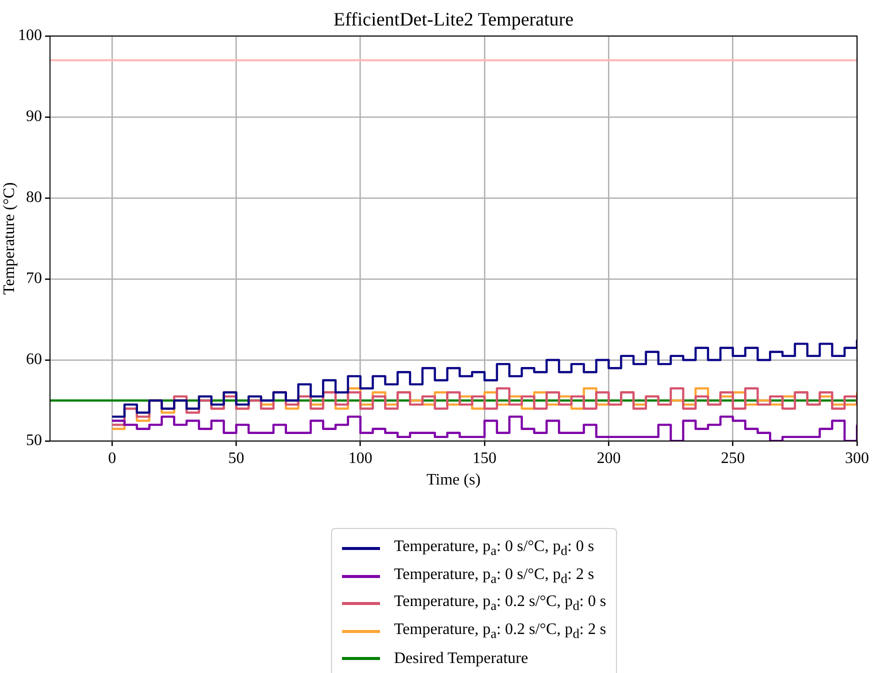  I want to click on y-tick-label: 70, so click(34, 279).